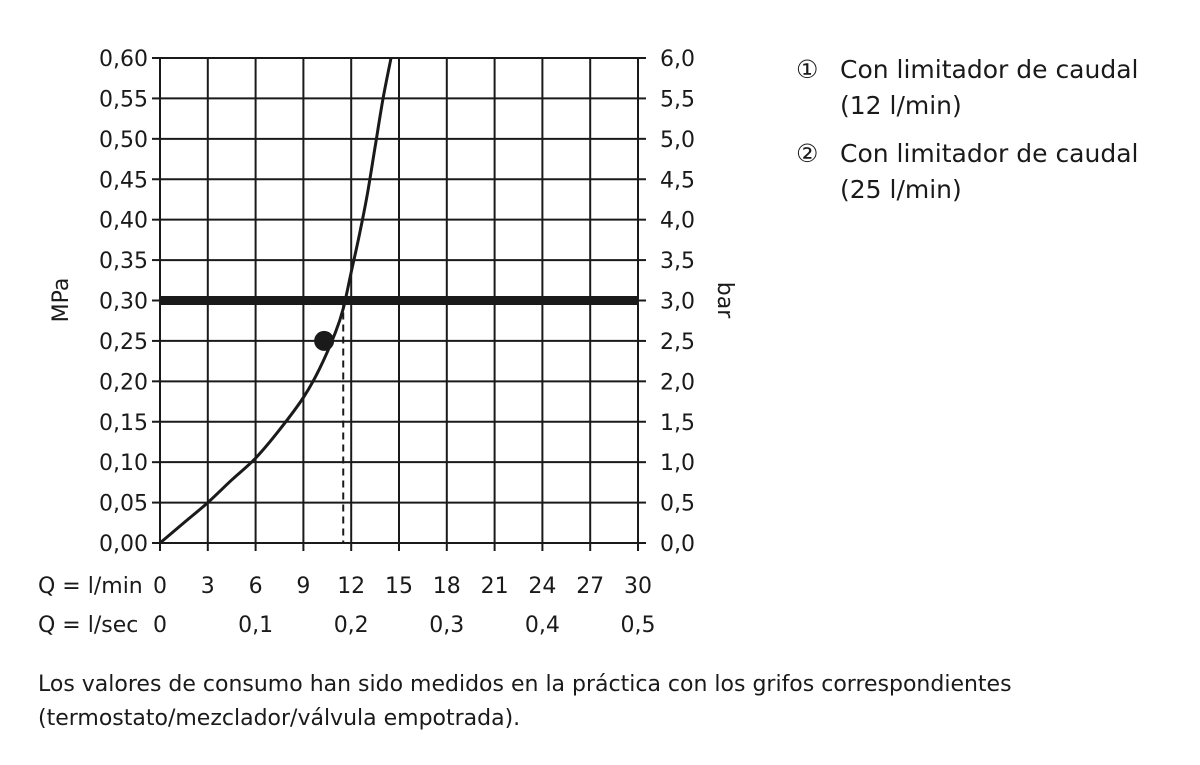  Describe the element at coordinates (123, 140) in the screenshot. I see `y-left-tick-label: 0,50` at that location.